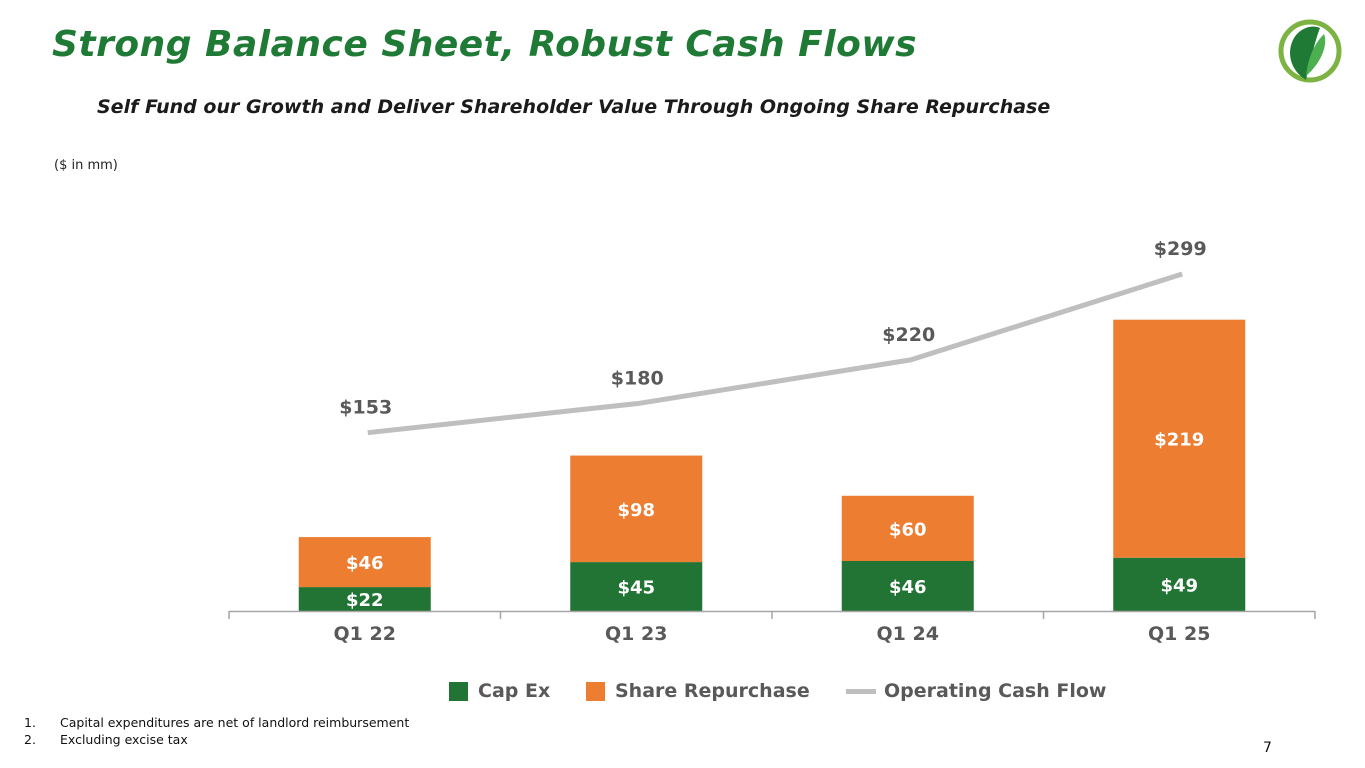  Describe the element at coordinates (124, 739) in the screenshot. I see `footnote-2-text: Excluding excise tax` at that location.